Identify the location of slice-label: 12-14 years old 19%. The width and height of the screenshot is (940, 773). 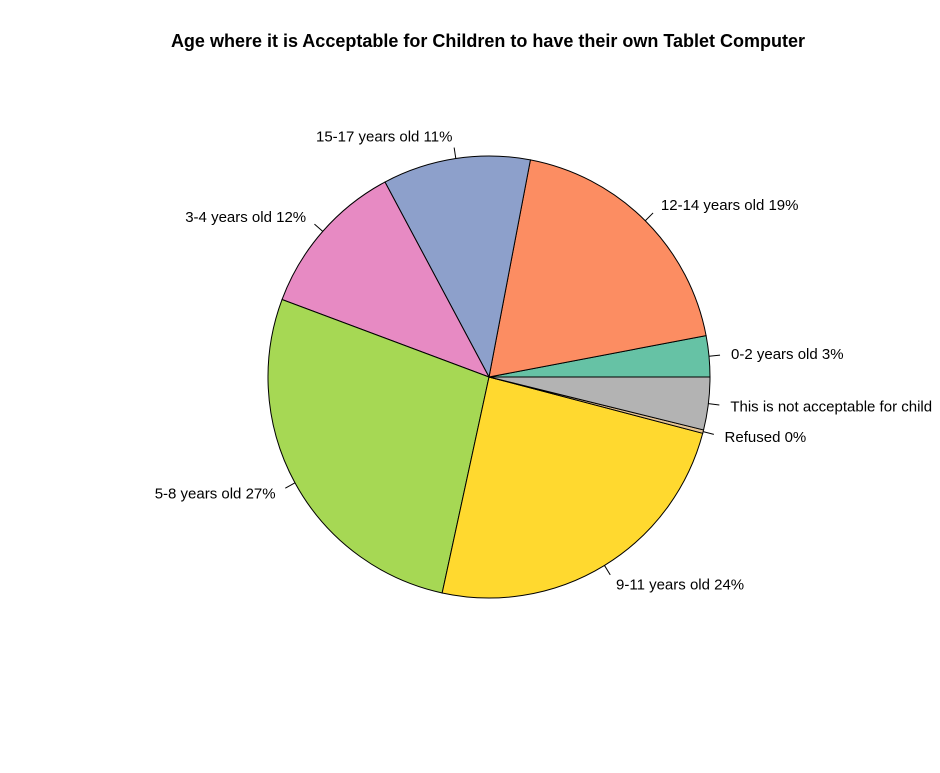
(730, 205).